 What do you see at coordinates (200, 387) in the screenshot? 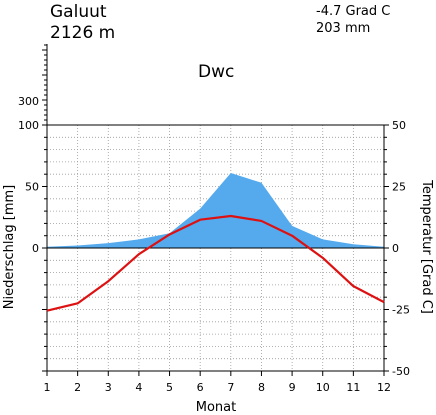
I see `x-tick-label: 6` at bounding box center [200, 387].